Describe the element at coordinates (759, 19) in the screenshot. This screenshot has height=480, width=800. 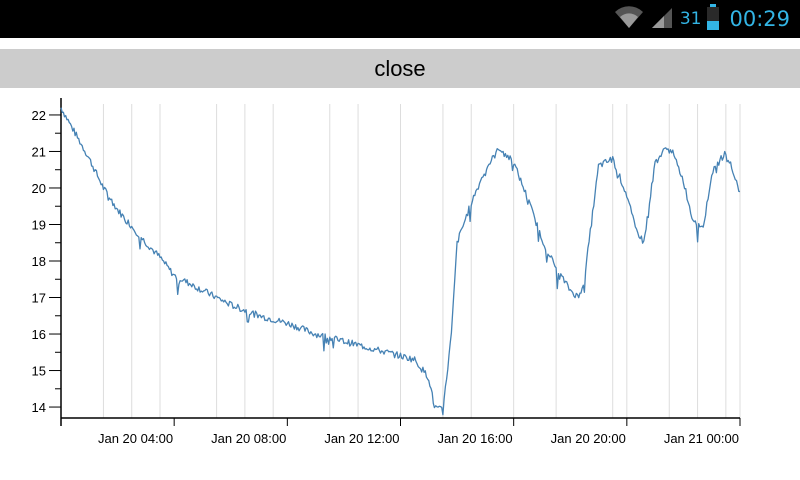
I see `clock: 00:29` at that location.